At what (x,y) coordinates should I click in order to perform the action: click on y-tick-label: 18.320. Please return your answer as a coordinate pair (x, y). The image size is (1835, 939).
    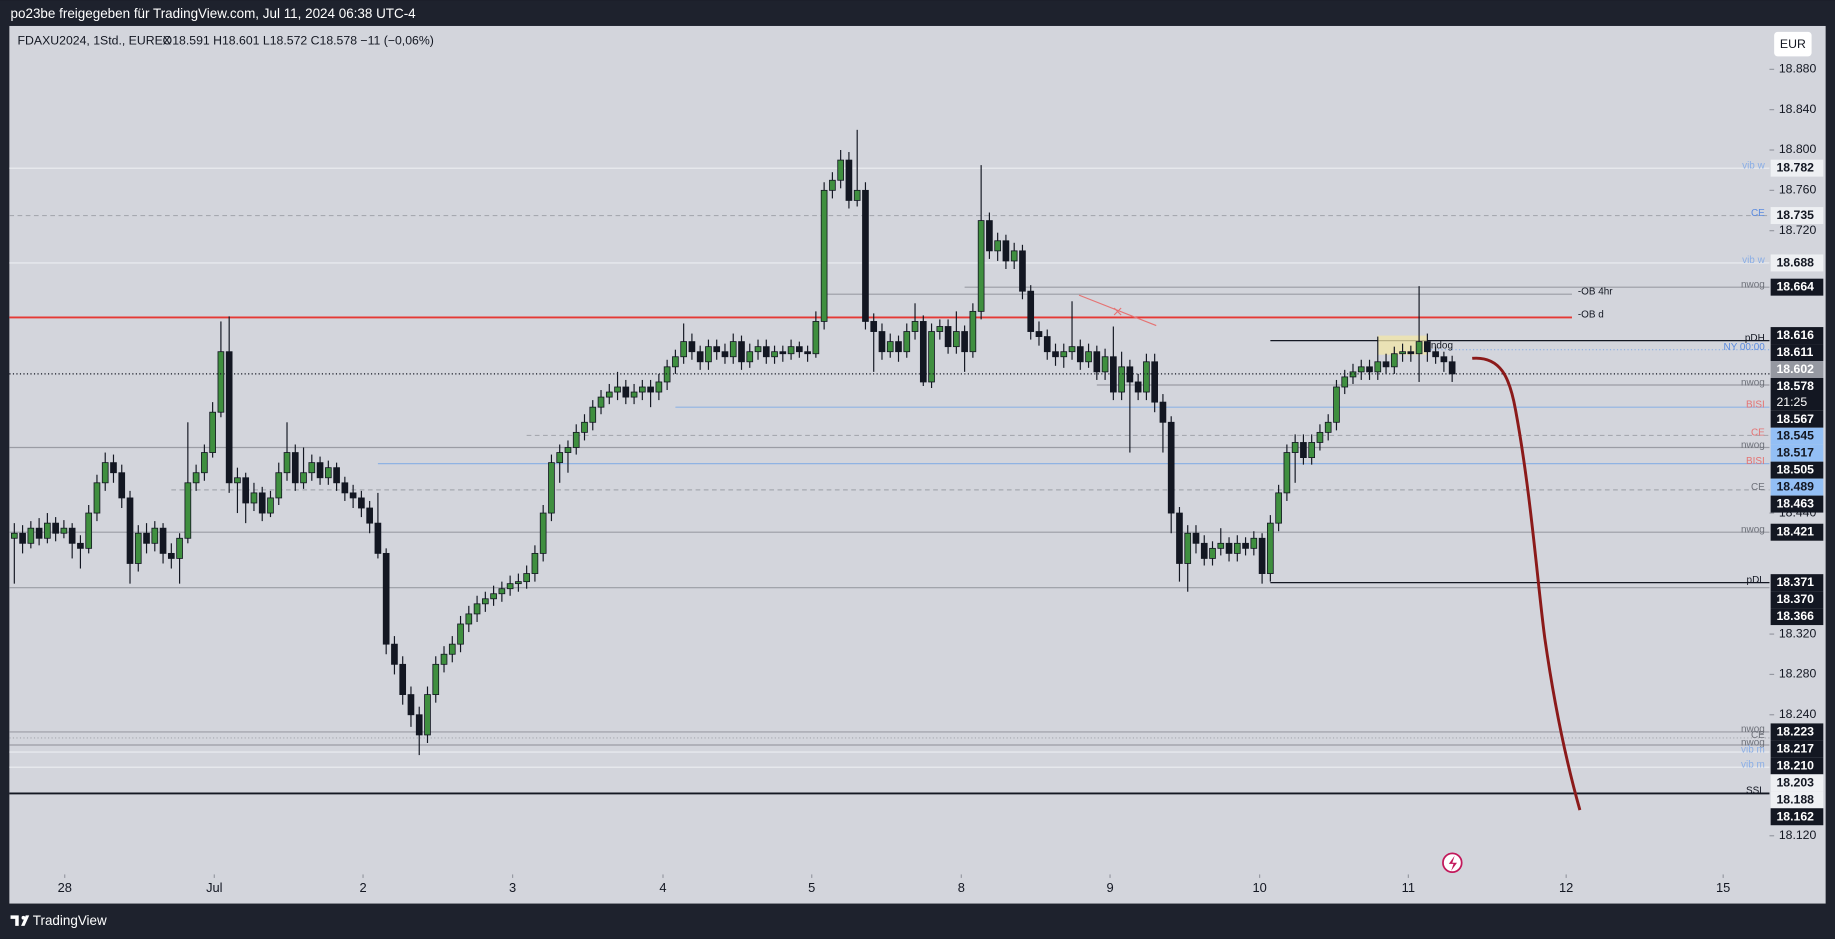
    Looking at the image, I should click on (1798, 633).